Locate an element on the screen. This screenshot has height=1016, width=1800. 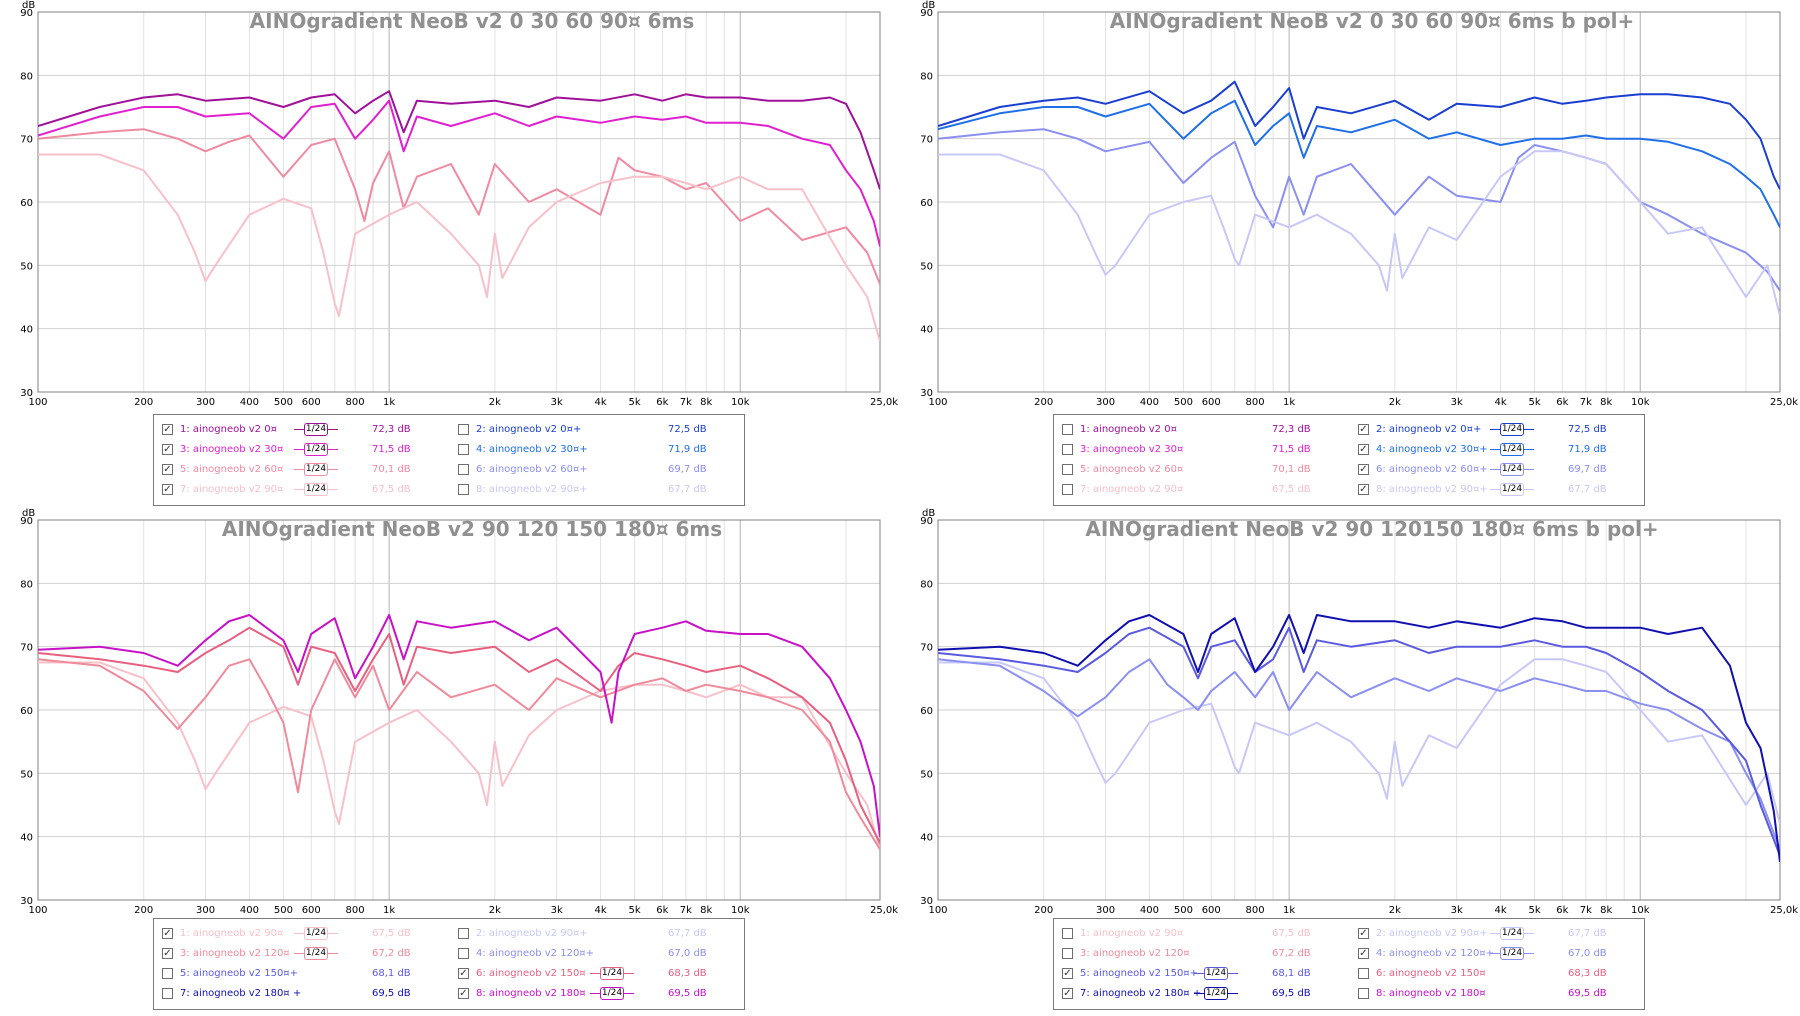
legend-entry: ✓ 3: ainogneob v2 120¤ 1/24 67,2 dB is located at coordinates (301, 954).